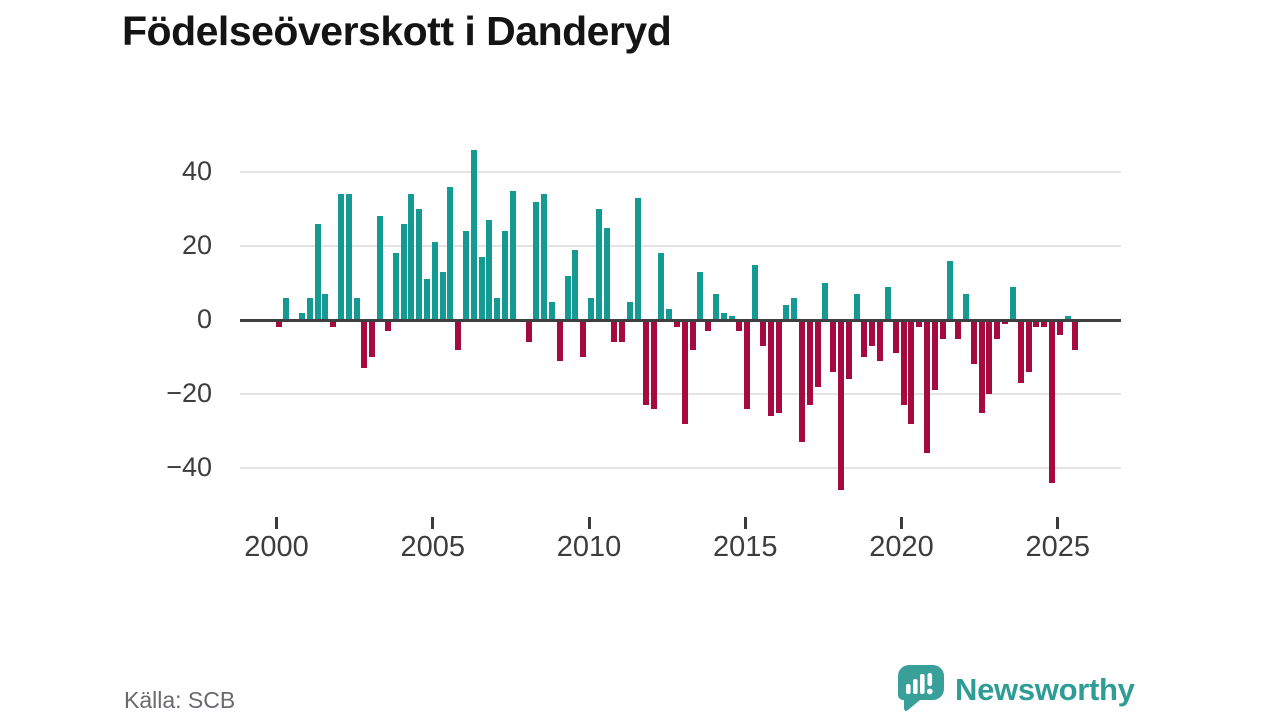 The width and height of the screenshot is (1280, 720). Describe the element at coordinates (528, 331) in the screenshot. I see `bar-2008-q1` at that location.